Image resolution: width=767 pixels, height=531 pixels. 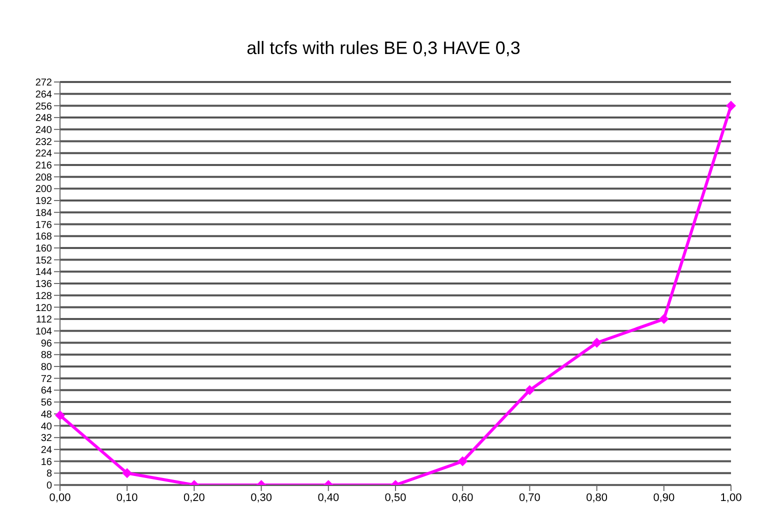 What do you see at coordinates (43, 237) in the screenshot?
I see `y-tick-label: 168` at bounding box center [43, 237].